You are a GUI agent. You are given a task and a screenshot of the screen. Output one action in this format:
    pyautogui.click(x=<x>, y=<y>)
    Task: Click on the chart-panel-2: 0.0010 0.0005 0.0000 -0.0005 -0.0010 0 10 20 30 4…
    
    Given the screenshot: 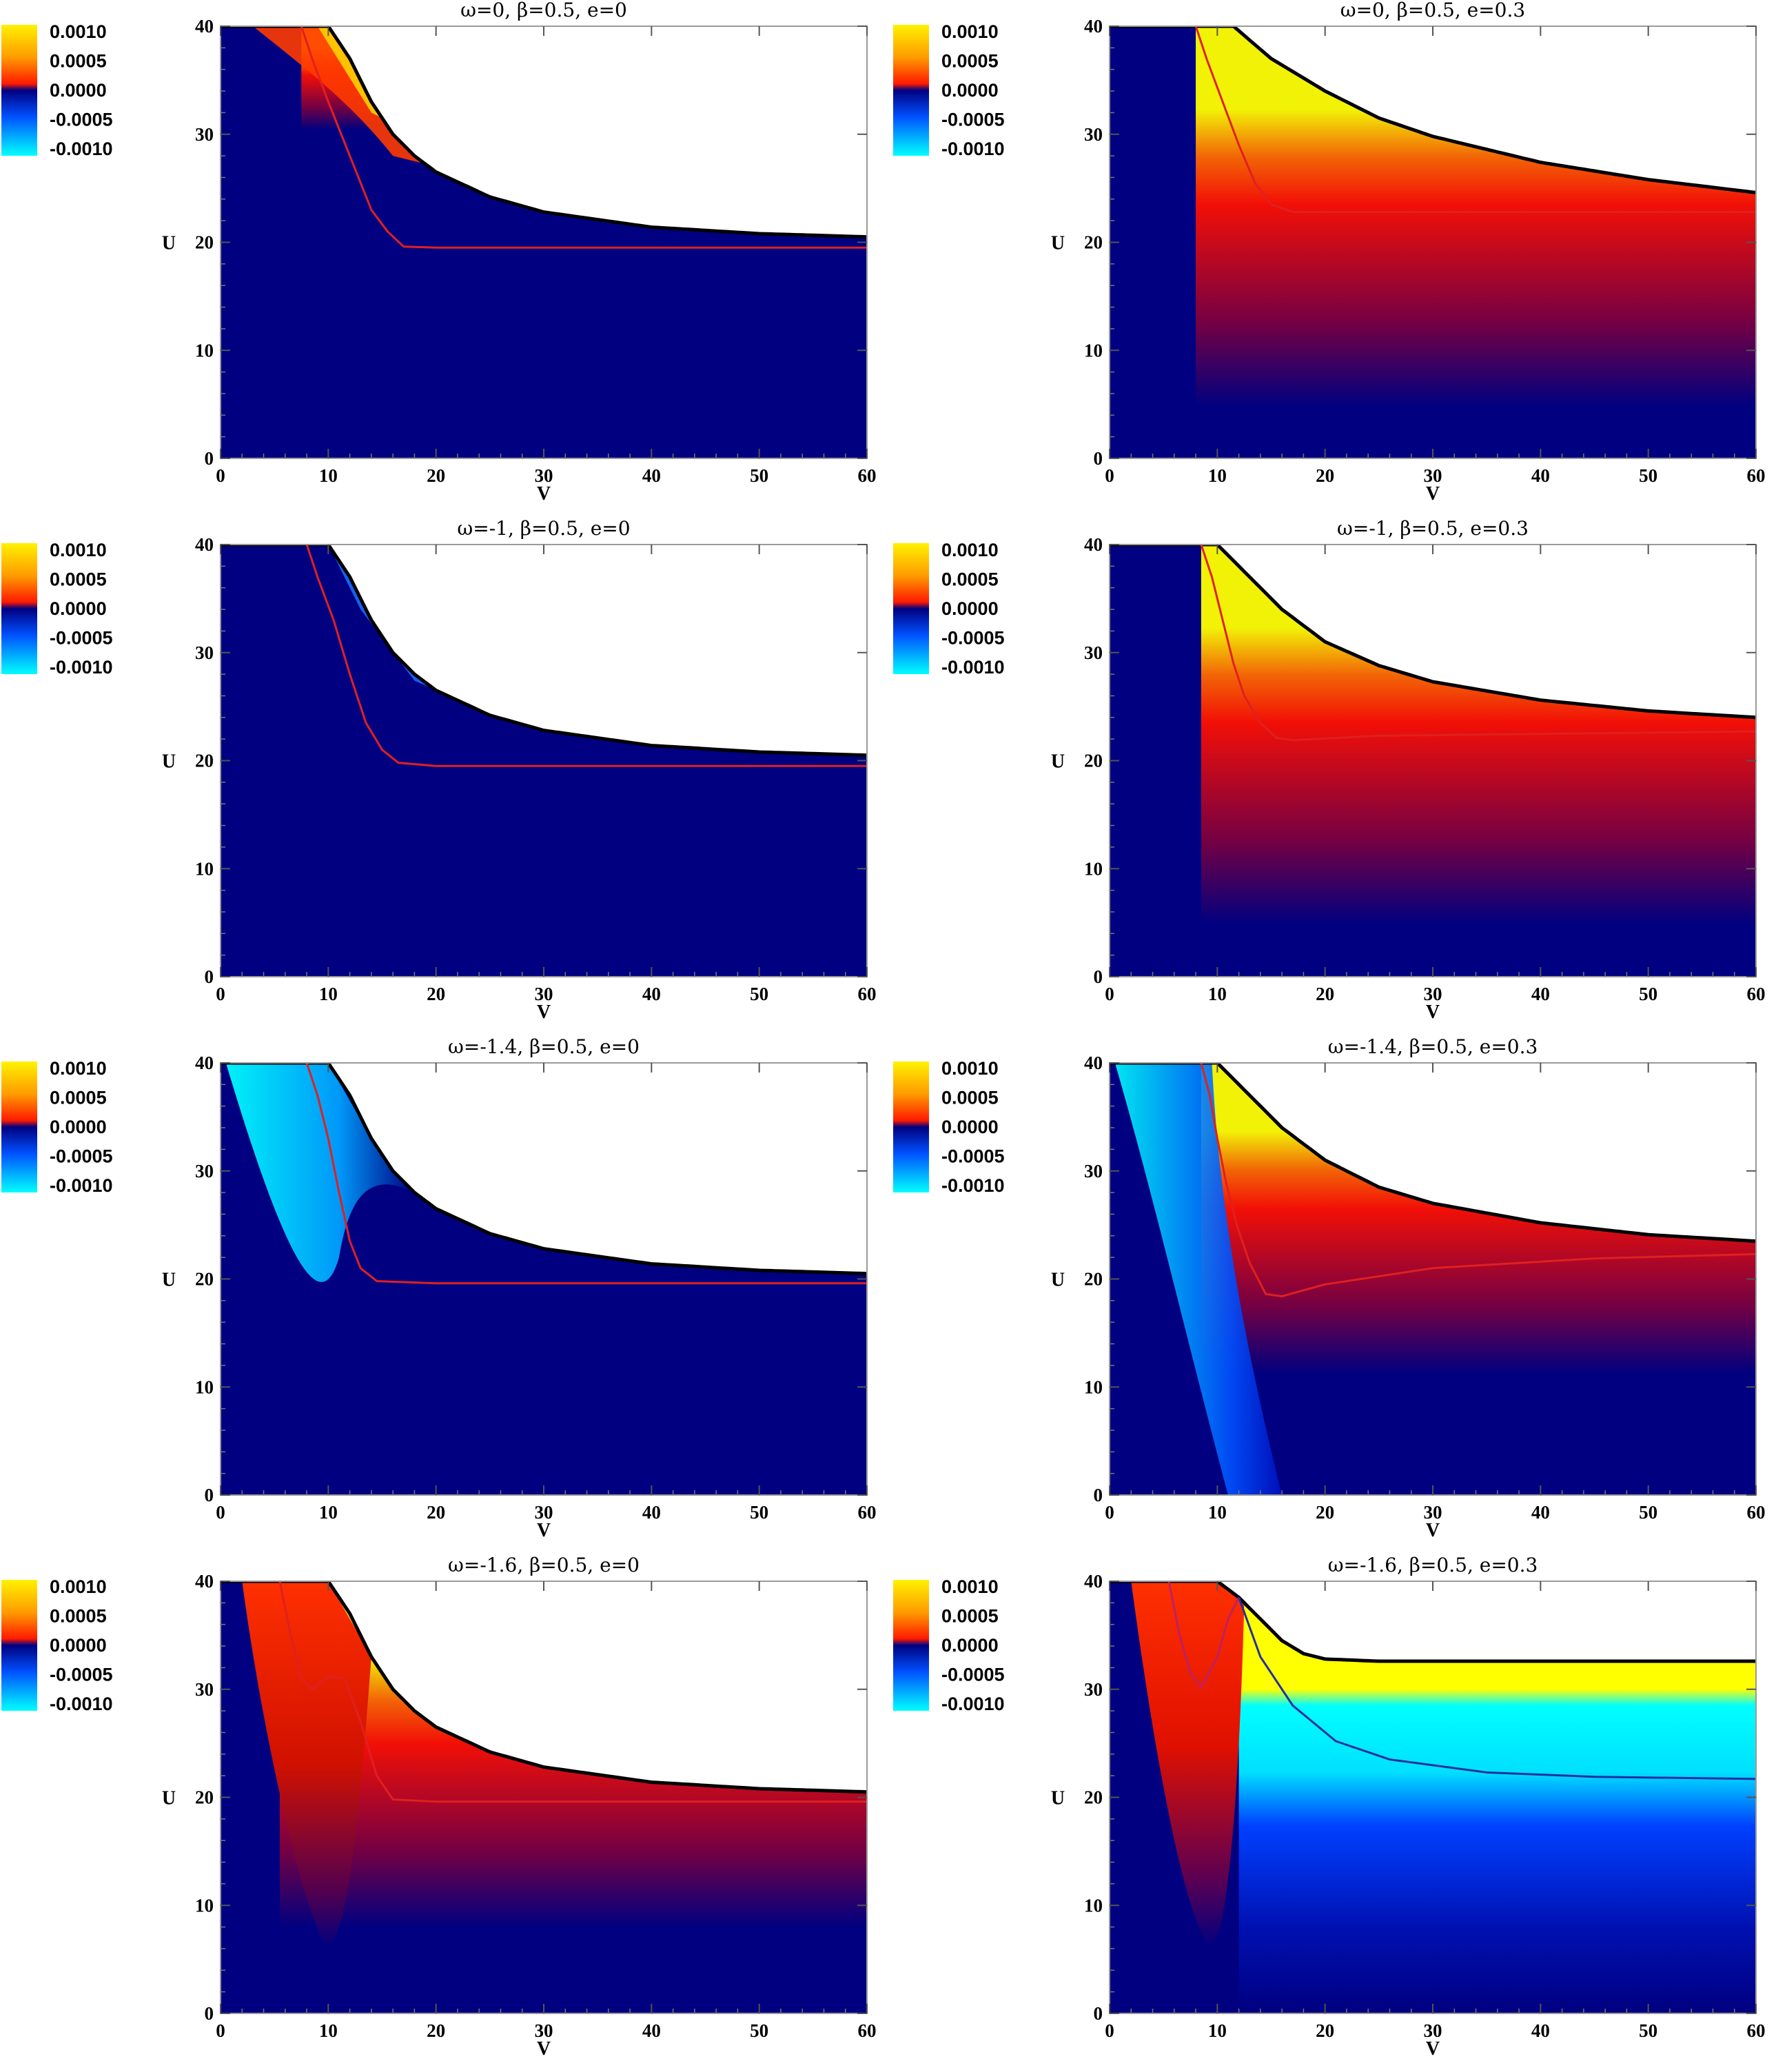 What is the action you would take?
    pyautogui.click(x=1332, y=258)
    